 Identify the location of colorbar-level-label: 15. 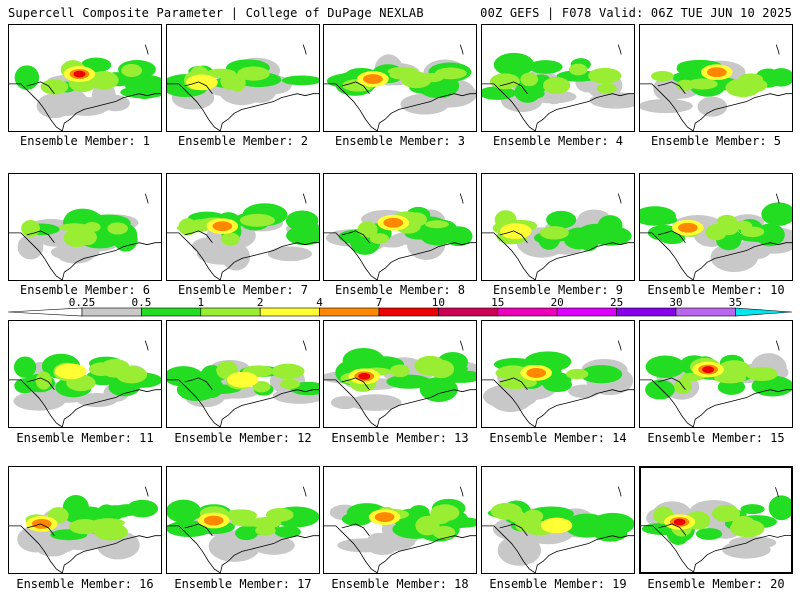
(498, 302).